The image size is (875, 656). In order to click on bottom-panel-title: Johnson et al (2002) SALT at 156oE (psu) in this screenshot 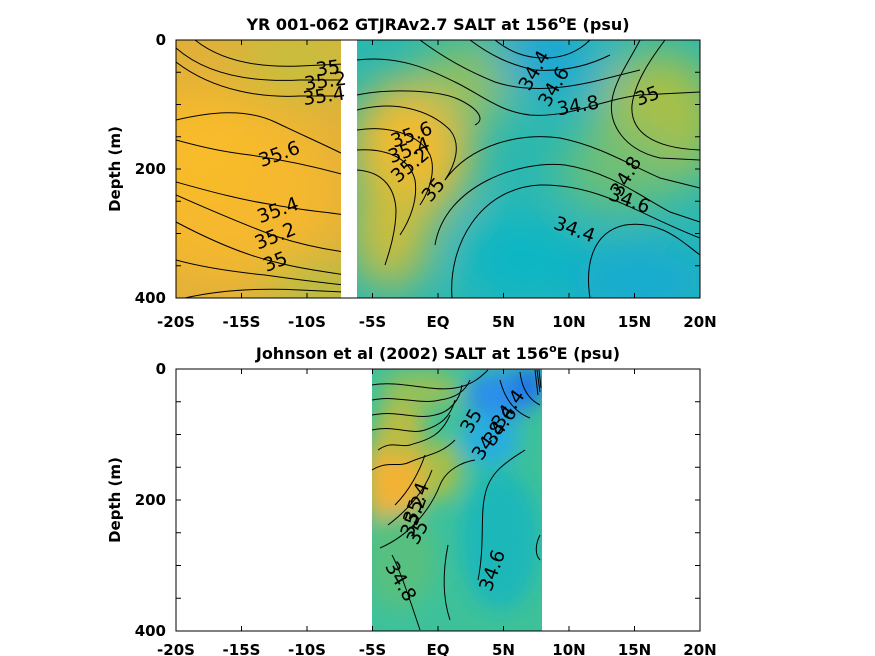, I will do `click(437, 352)`.